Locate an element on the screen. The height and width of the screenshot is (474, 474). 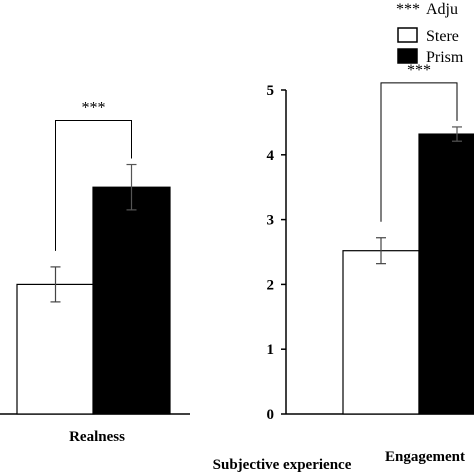
significance-bracket-realness is located at coordinates (93, 185).